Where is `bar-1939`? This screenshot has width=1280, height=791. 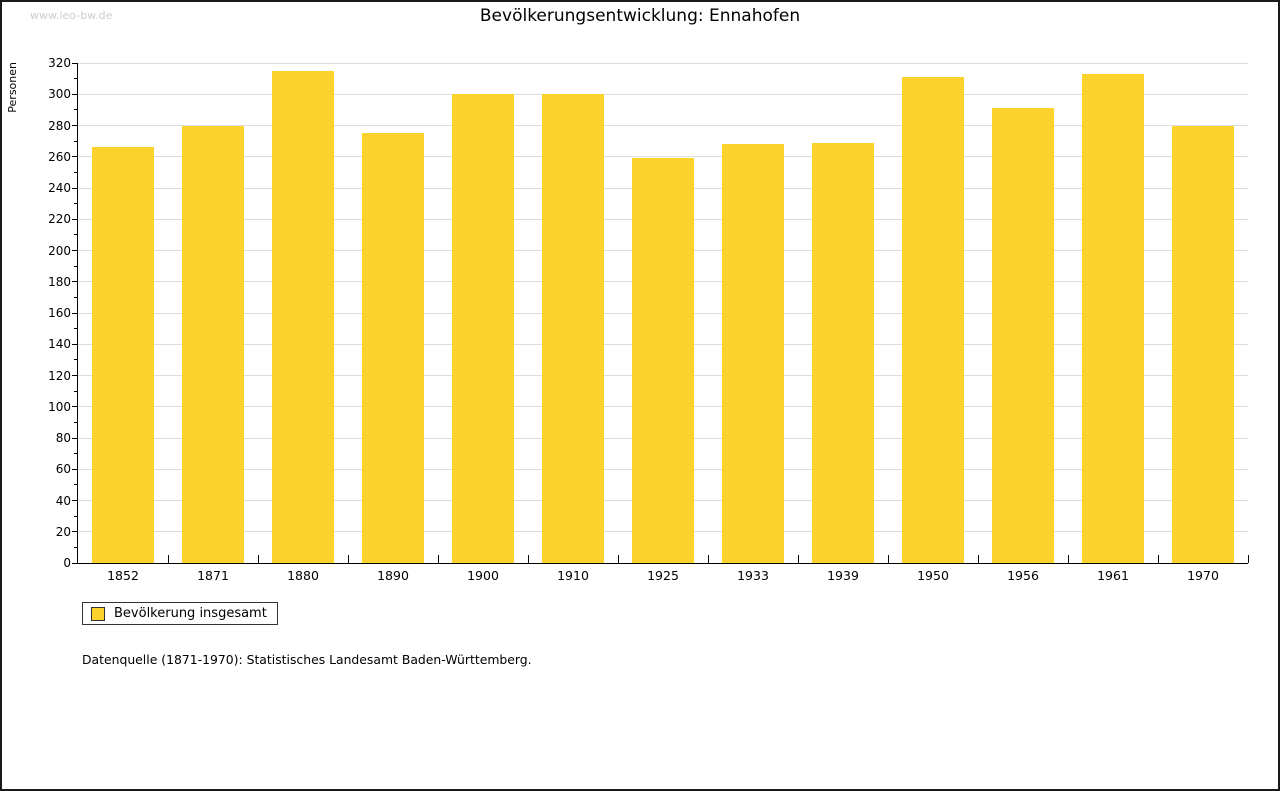 bar-1939 is located at coordinates (843, 352).